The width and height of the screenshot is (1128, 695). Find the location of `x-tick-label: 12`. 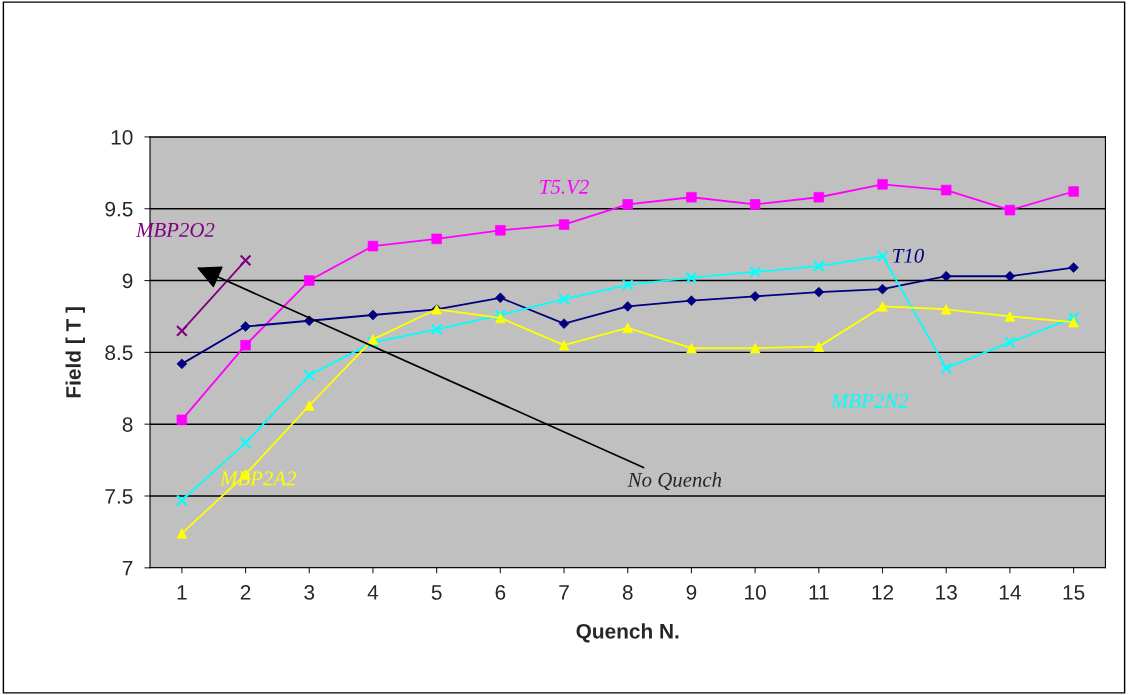

x-tick-label: 12 is located at coordinates (883, 592).